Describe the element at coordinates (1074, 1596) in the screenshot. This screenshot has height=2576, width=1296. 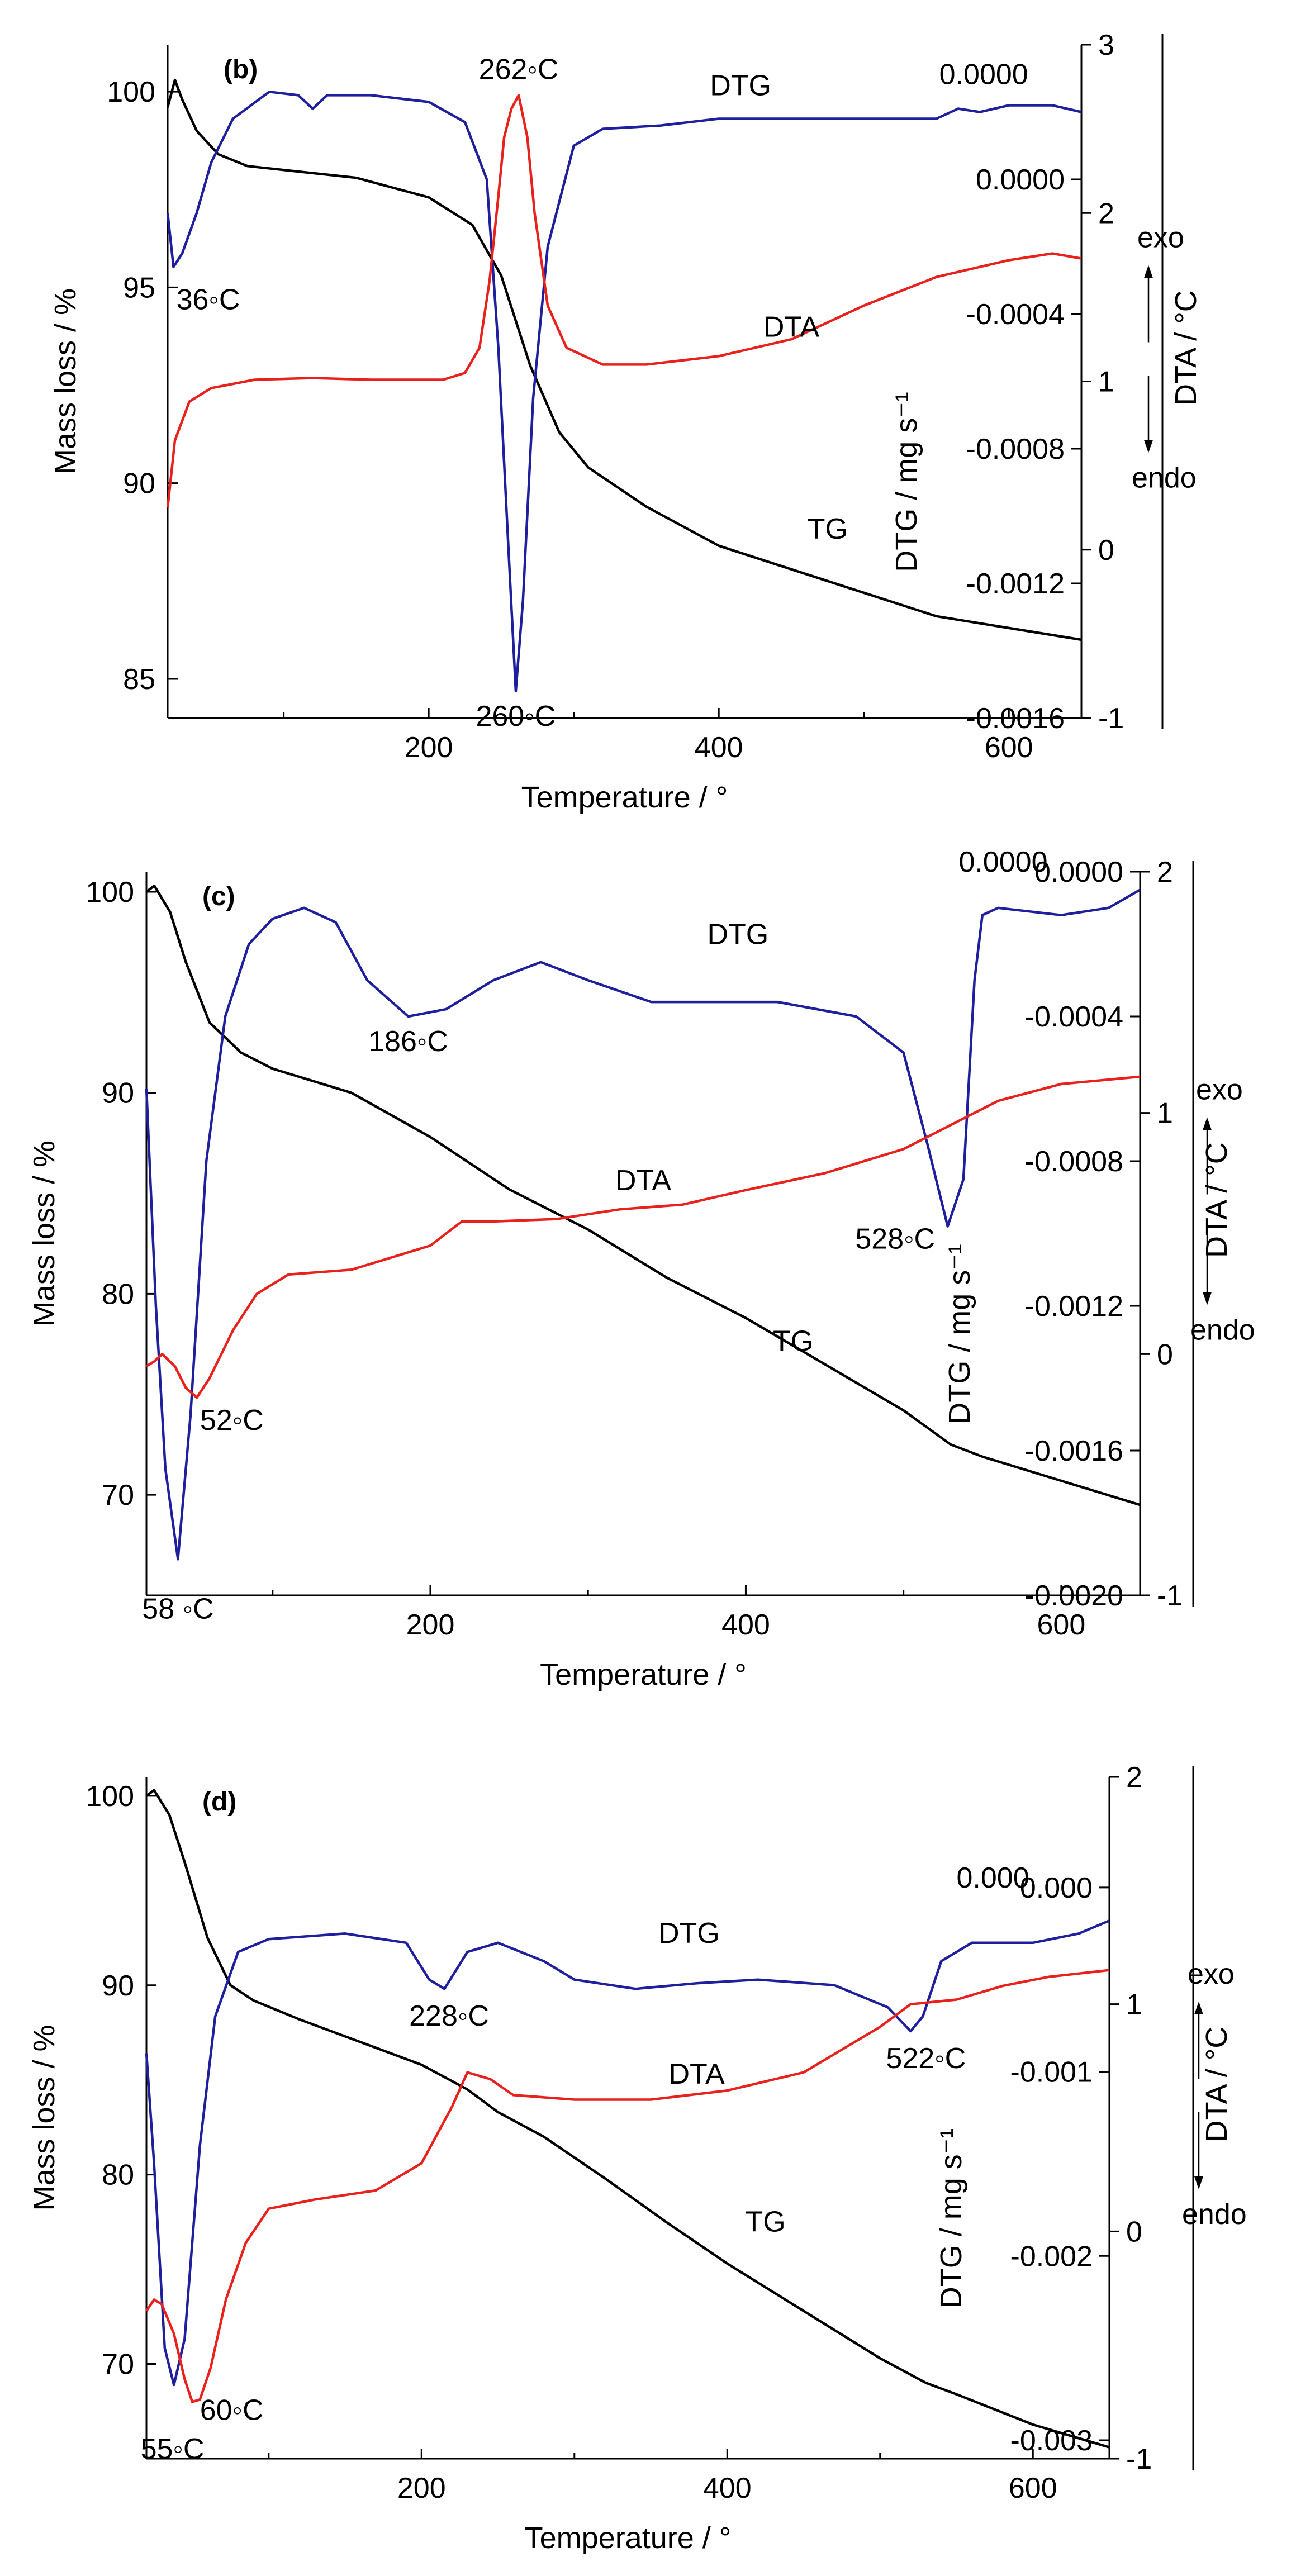
I see `y2-tick-label: -0.0020` at that location.